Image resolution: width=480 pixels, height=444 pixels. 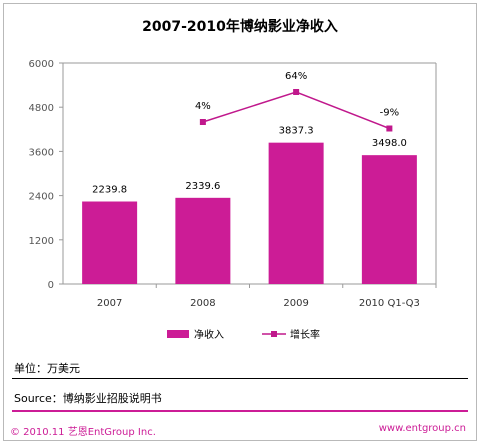 What do you see at coordinates (41, 108) in the screenshot?
I see `y-tick-label: 4800` at bounding box center [41, 108].